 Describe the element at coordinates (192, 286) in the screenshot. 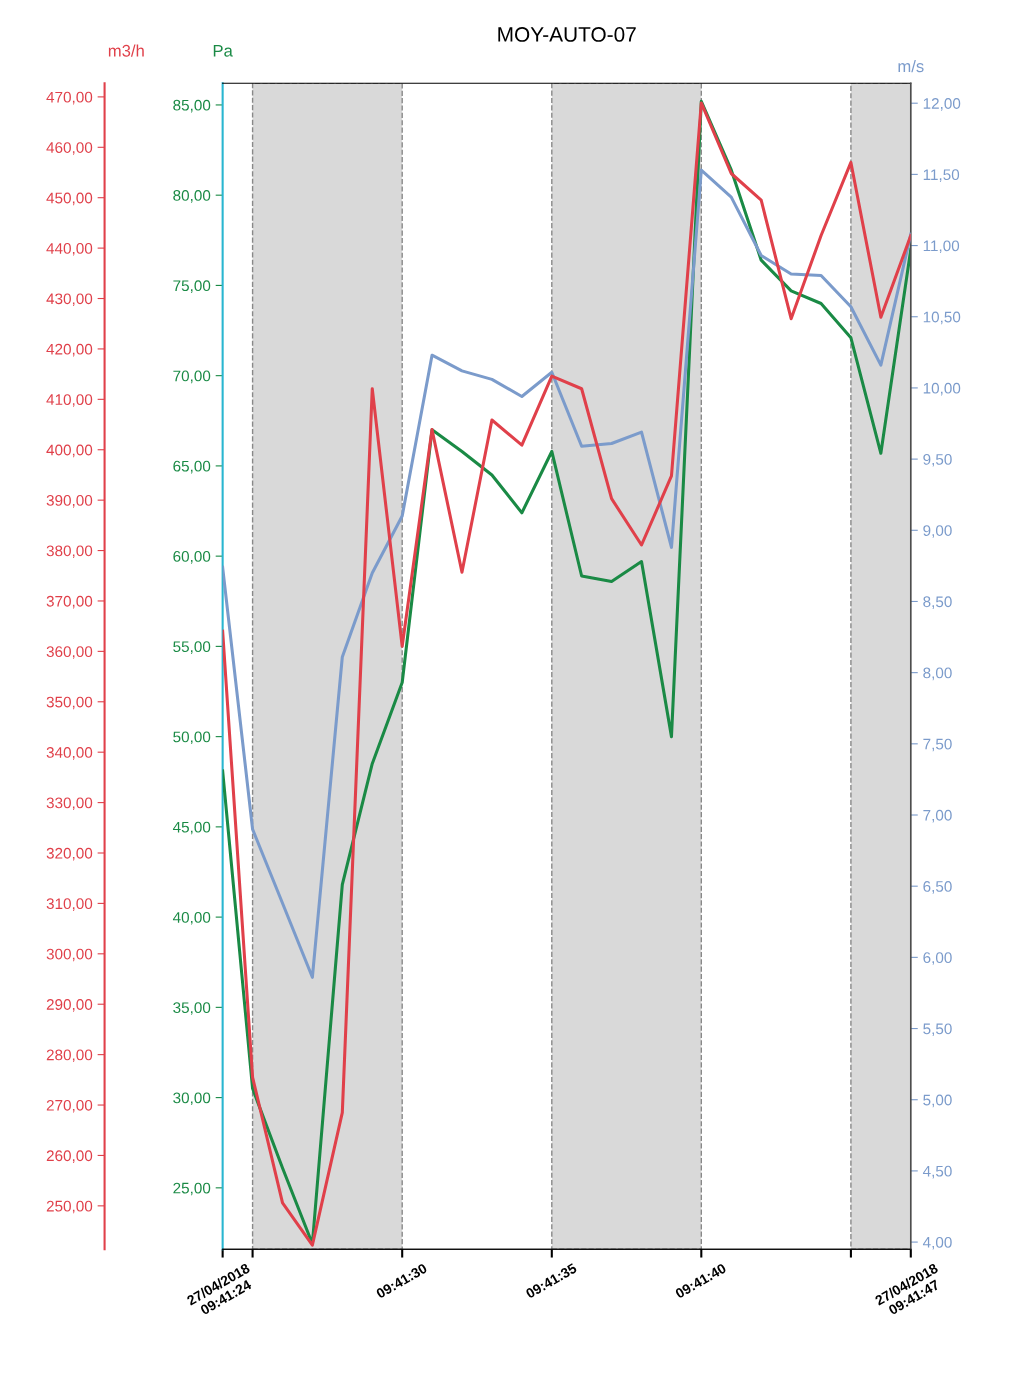

I see `y-tick-label: 75,00` at that location.